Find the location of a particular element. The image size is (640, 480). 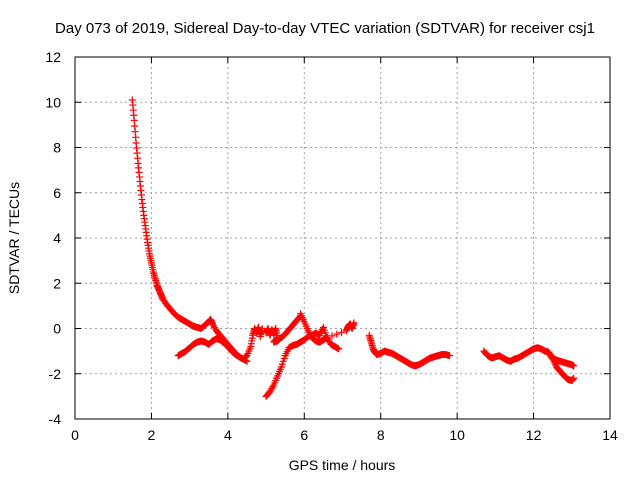

x-tick-label: 6 is located at coordinates (304, 435).